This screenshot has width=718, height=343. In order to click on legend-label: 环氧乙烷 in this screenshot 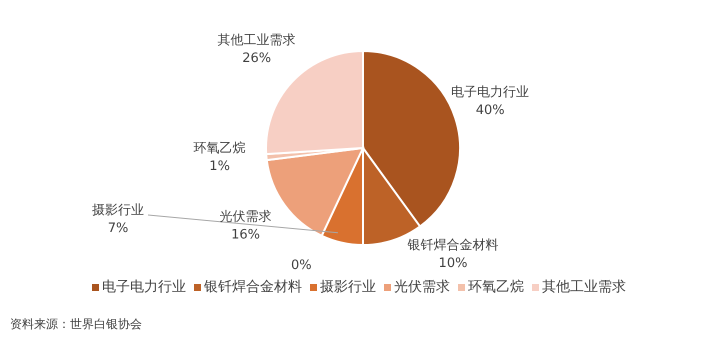, I will do `click(496, 287)`.